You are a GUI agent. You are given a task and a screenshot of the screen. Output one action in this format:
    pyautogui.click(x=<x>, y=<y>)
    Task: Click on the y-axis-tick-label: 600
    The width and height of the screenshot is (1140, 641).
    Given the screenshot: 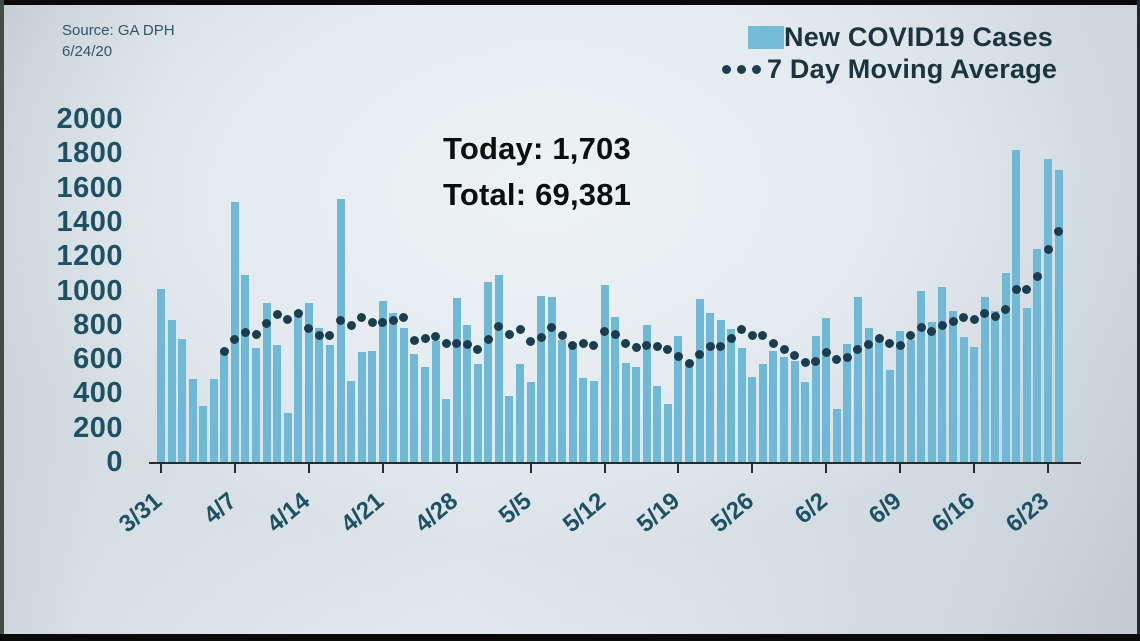 What is the action you would take?
    pyautogui.click(x=98, y=359)
    